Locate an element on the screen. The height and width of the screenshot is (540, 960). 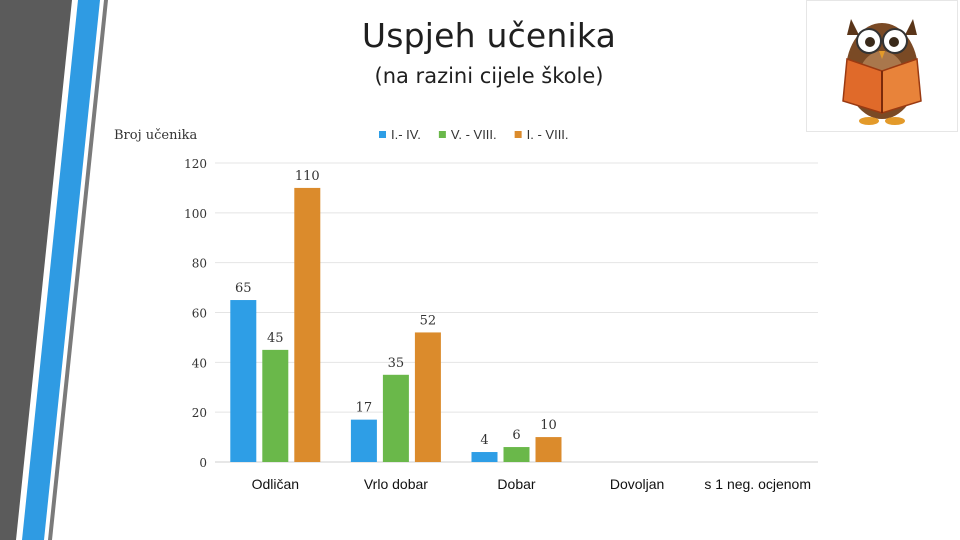
y-axis-ticks: 0 20 40 60 80 100 120 is located at coordinates (195, 313).